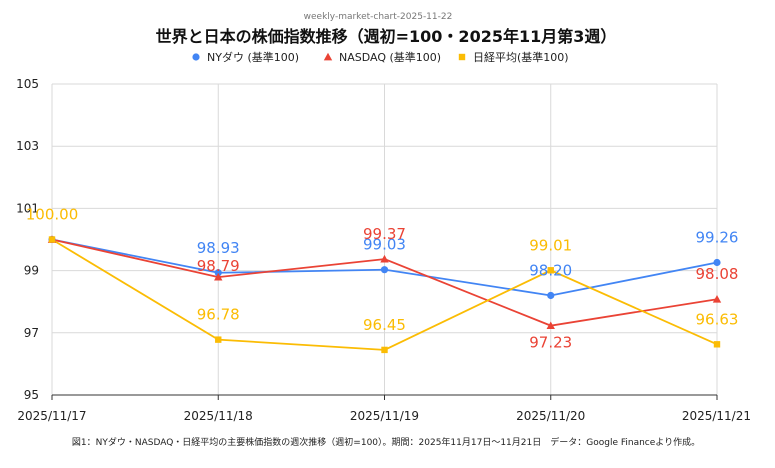 This screenshot has width=775, height=468. Describe the element at coordinates (27, 84) in the screenshot. I see `y-tick-label: 105` at that location.